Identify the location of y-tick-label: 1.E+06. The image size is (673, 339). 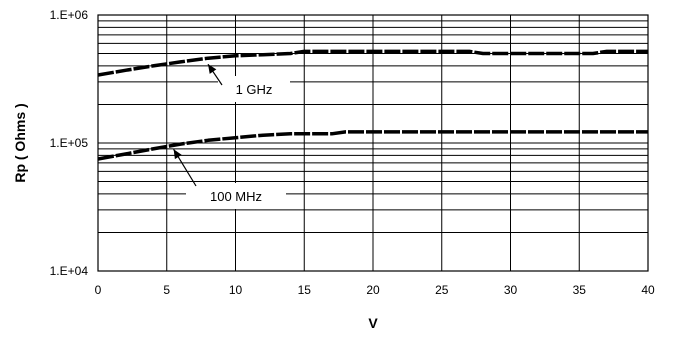
(69, 15).